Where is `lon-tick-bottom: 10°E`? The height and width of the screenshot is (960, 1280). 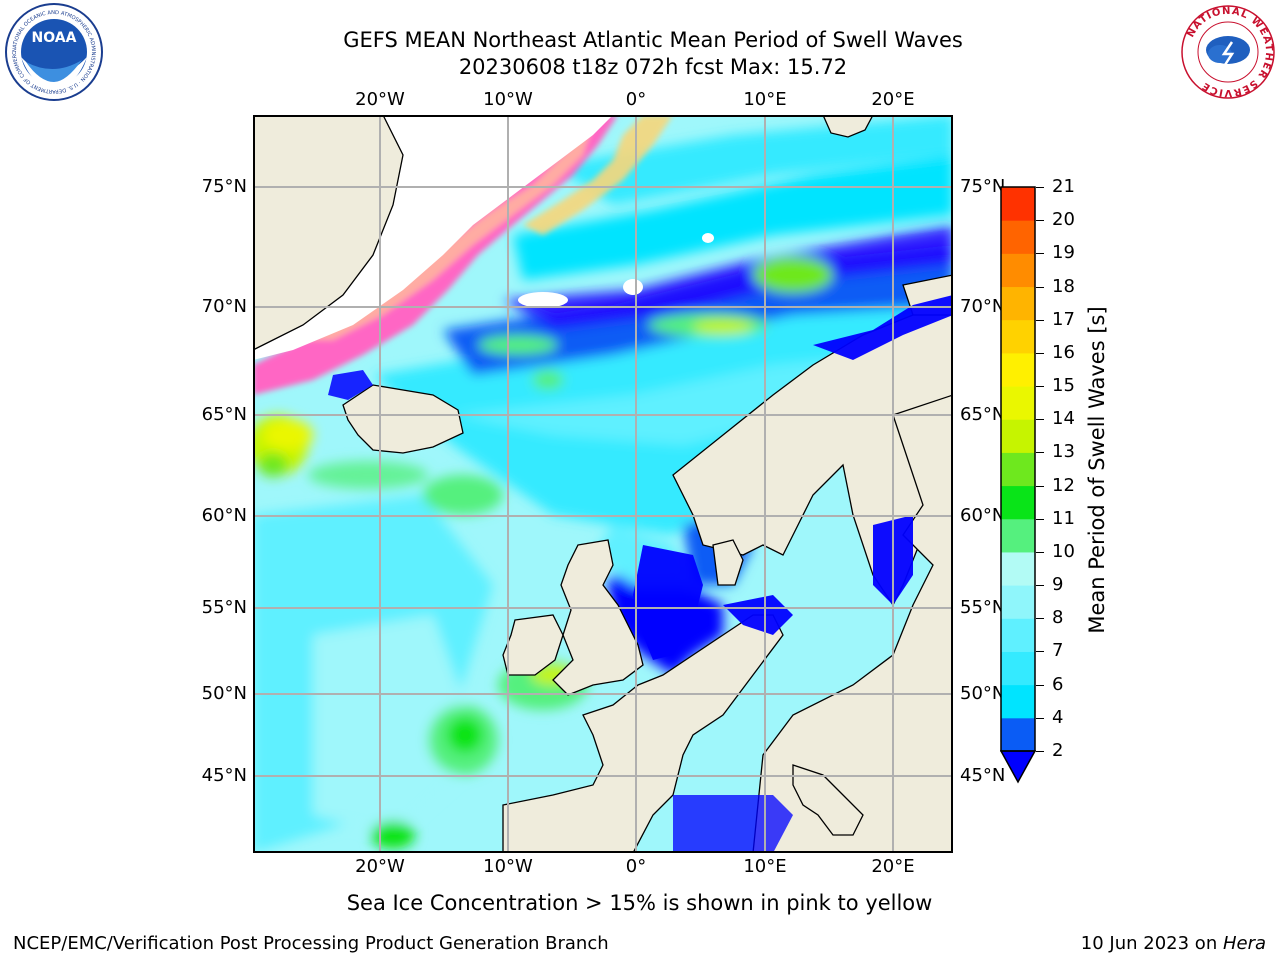 lon-tick-bottom: 10°E is located at coordinates (765, 866).